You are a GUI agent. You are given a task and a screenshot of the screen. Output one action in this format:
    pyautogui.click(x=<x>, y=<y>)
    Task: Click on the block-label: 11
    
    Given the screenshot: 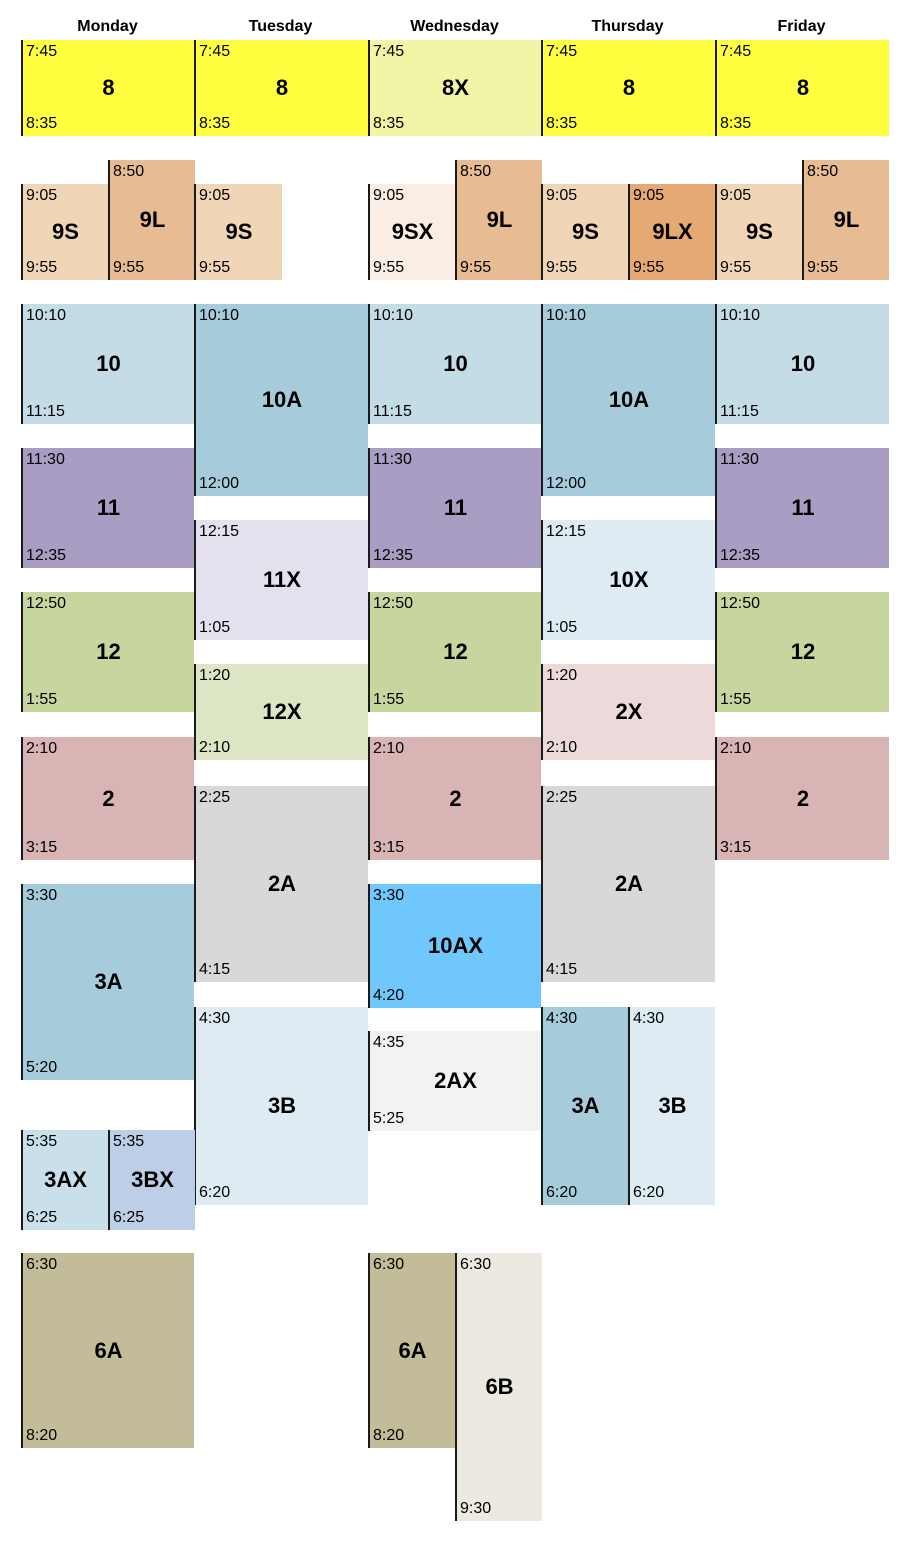 What is the action you would take?
    pyautogui.click(x=803, y=507)
    